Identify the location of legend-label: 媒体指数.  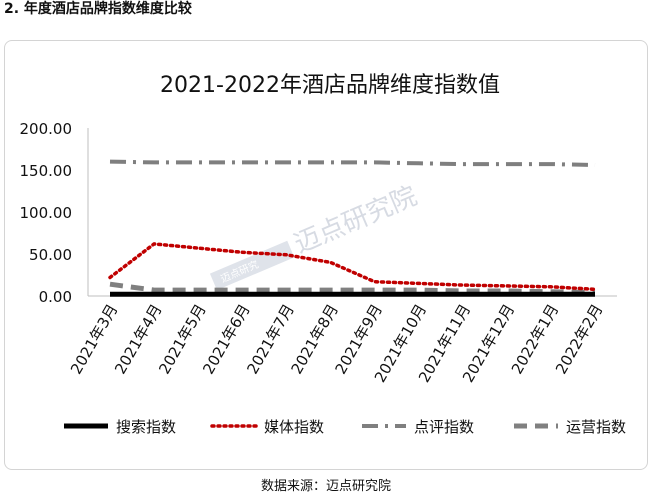
(294, 427).